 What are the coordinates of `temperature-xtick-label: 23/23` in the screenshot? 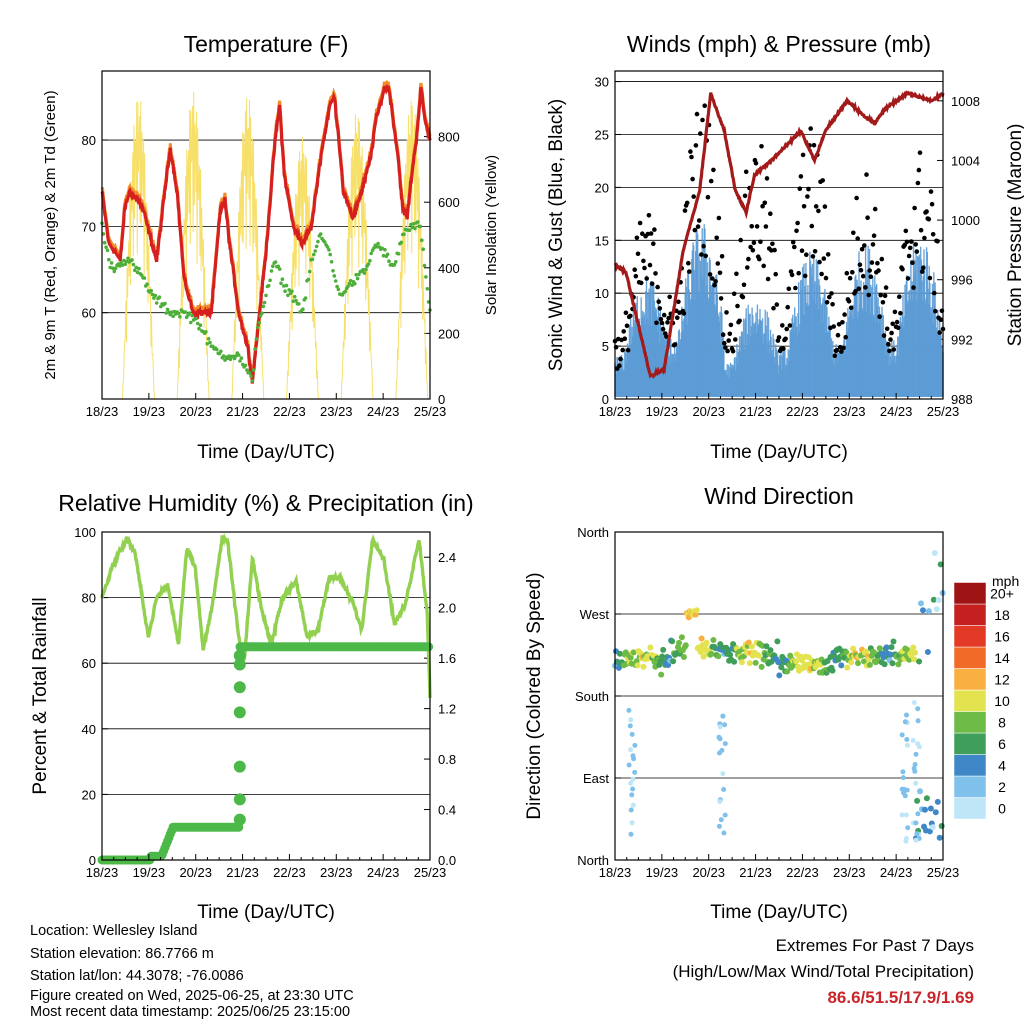 It's located at (336, 411).